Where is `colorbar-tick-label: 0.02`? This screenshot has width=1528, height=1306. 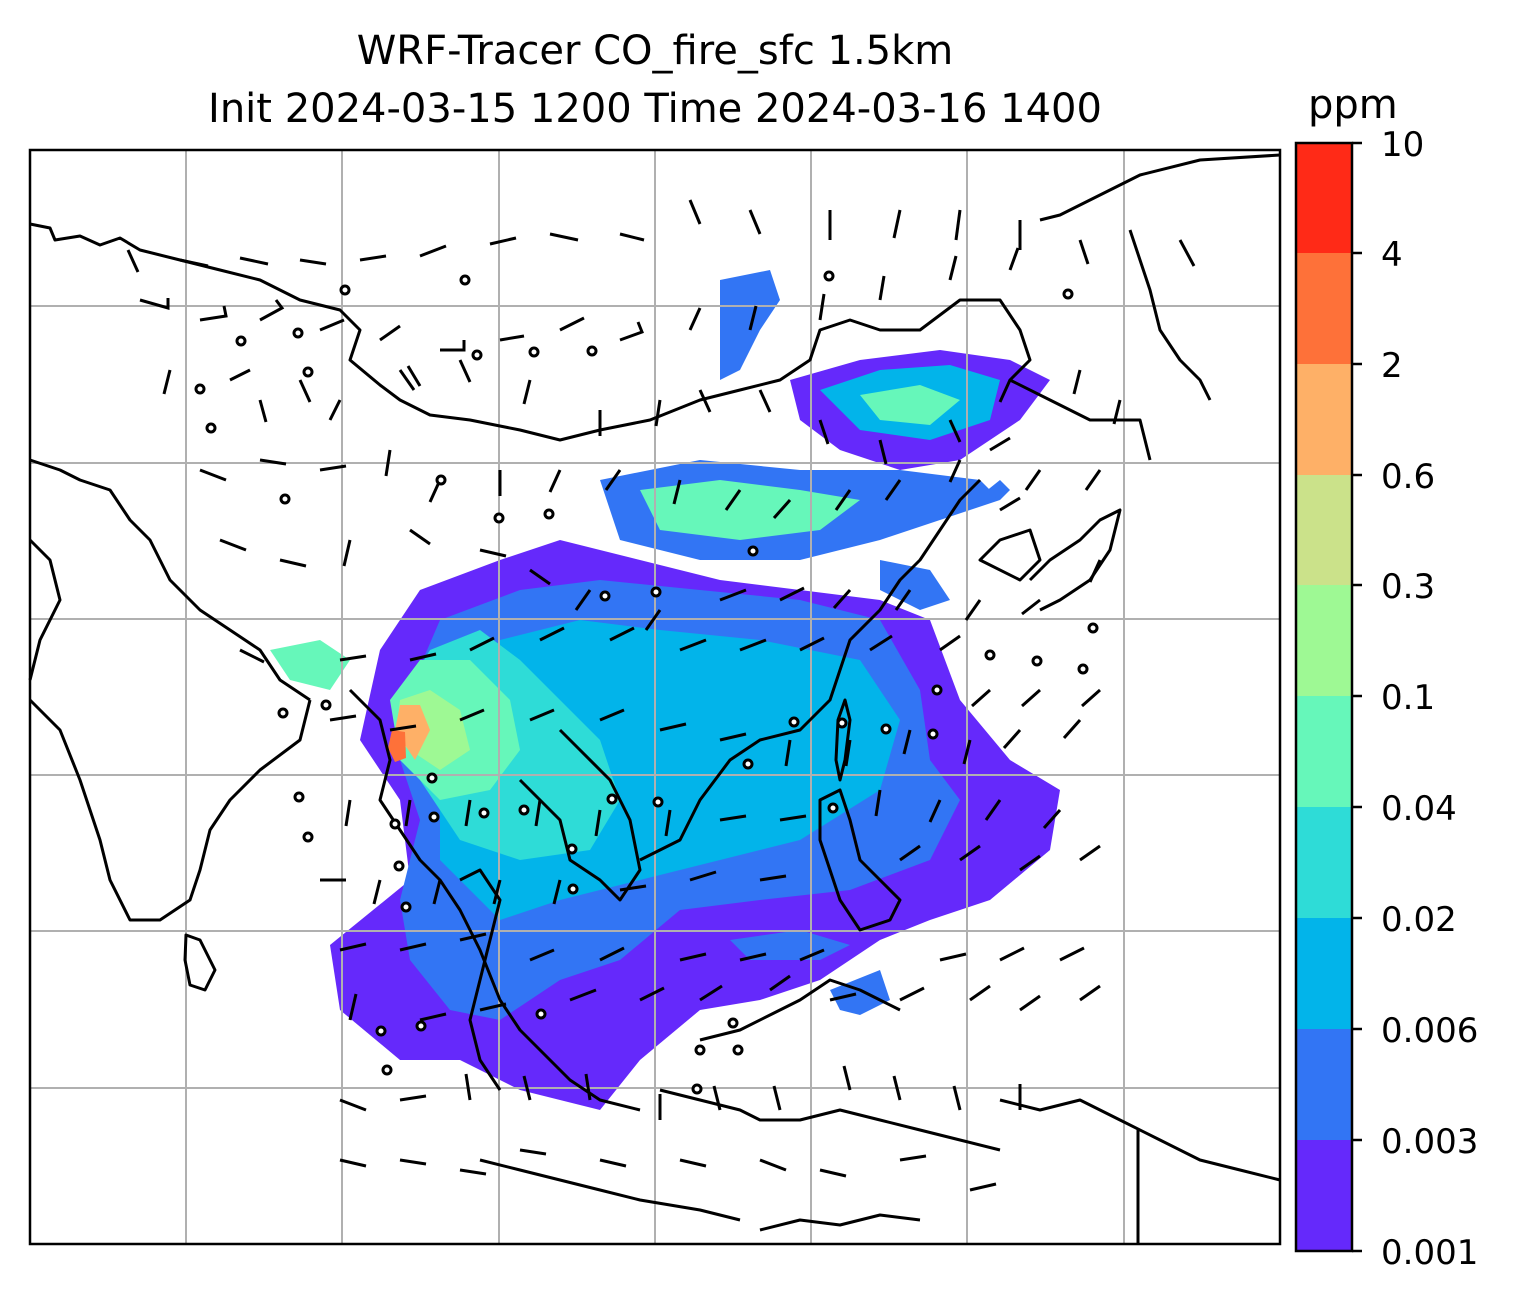 colorbar-tick-label: 0.02 is located at coordinates (1419, 920).